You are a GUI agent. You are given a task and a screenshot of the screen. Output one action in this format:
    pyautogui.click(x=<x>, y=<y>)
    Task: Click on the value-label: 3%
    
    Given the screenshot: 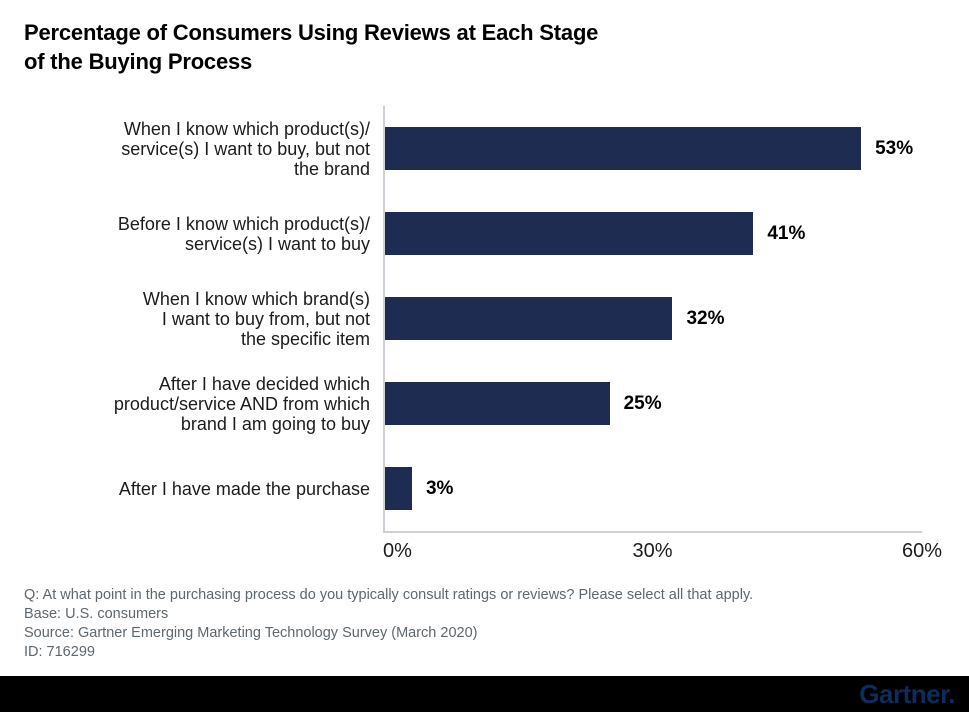 What is the action you would take?
    pyautogui.click(x=439, y=488)
    